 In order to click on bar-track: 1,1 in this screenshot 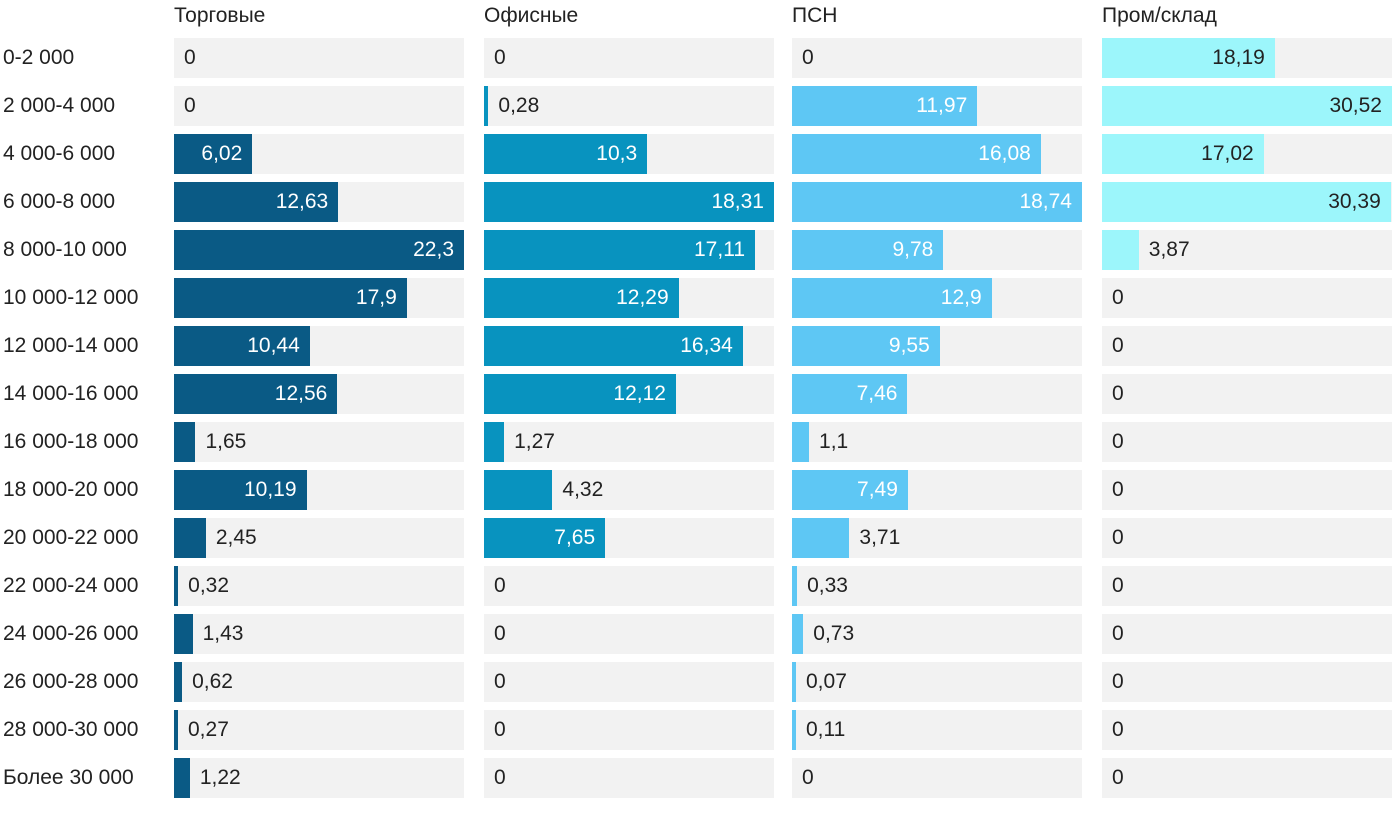, I will do `click(937, 442)`.